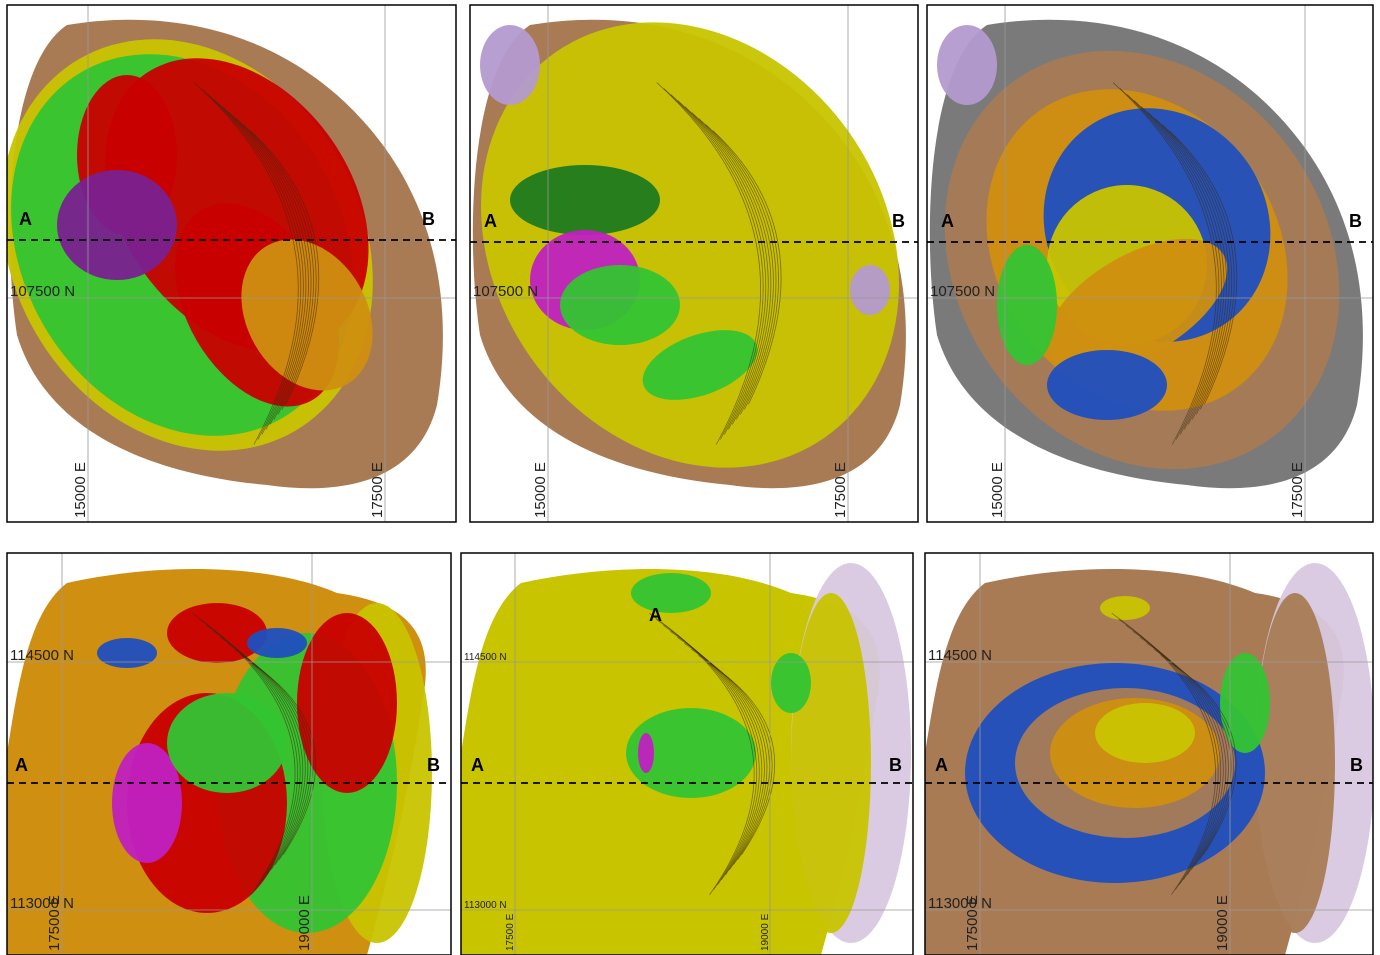 Image resolution: width=1380 pixels, height=955 pixels. What do you see at coordinates (655, 615) in the screenshot?
I see `annotation: A` at bounding box center [655, 615].